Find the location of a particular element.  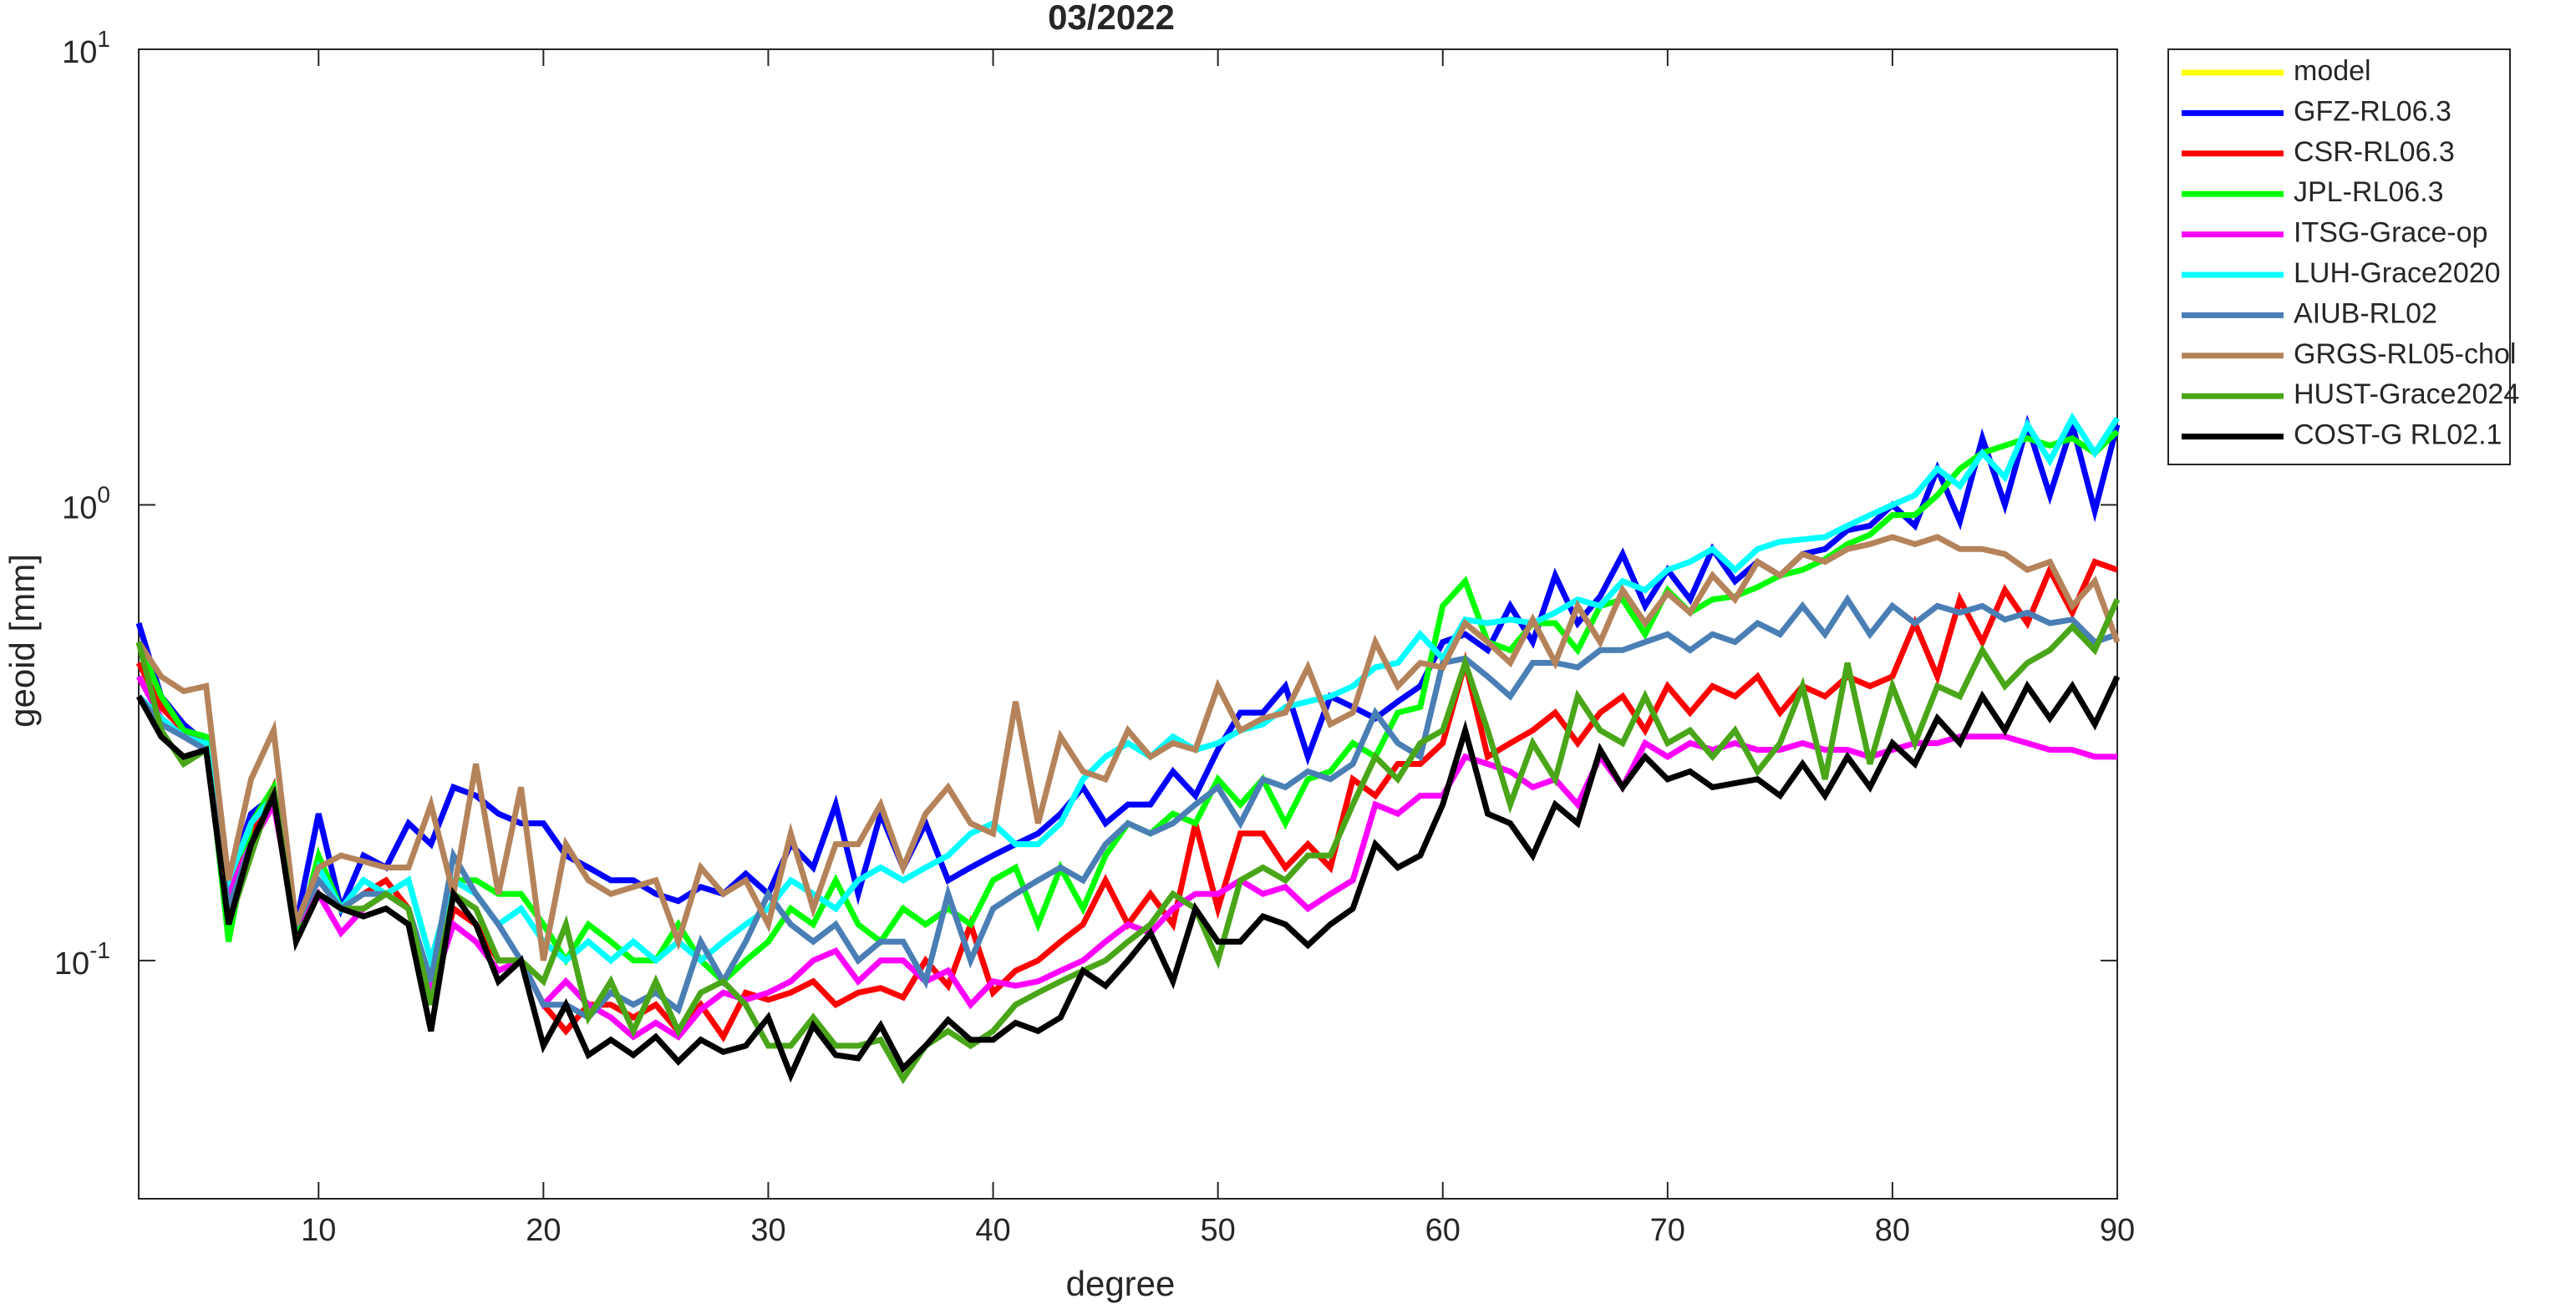

y-tick-label: 10⁰ is located at coordinates (86, 504).